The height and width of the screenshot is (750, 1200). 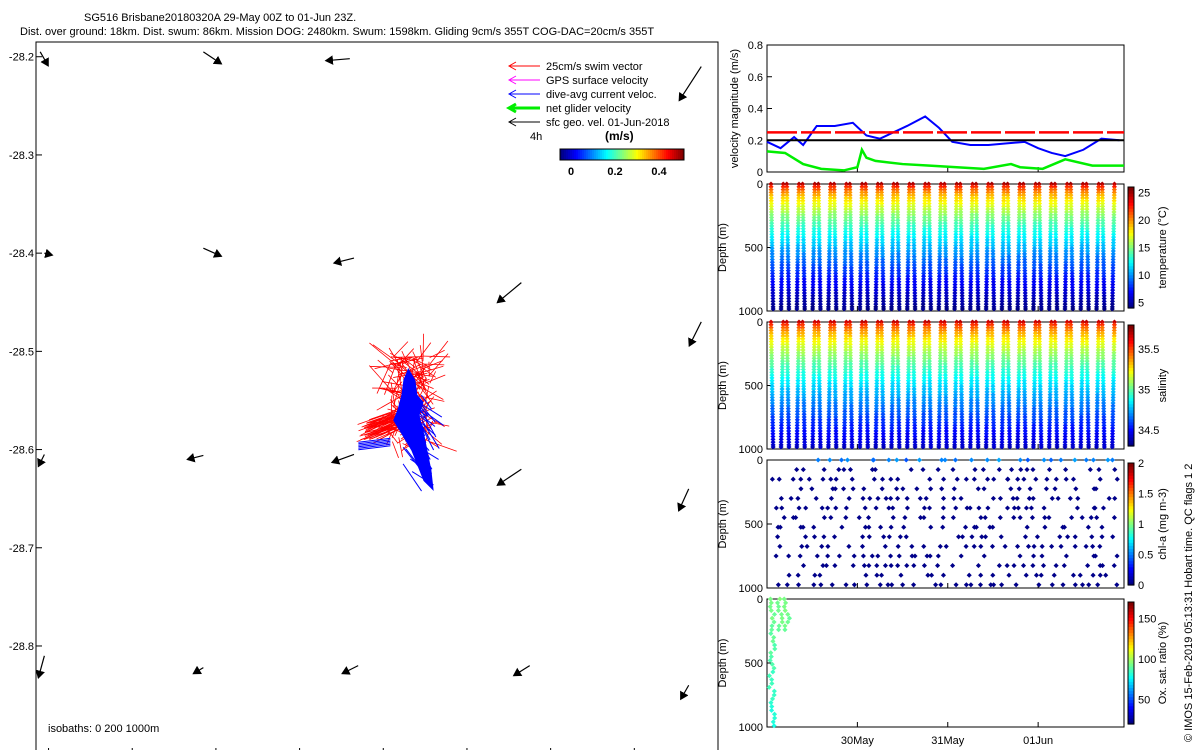 What do you see at coordinates (1144, 276) in the screenshot?
I see `temperature-colorbar-tick-label: 10` at bounding box center [1144, 276].